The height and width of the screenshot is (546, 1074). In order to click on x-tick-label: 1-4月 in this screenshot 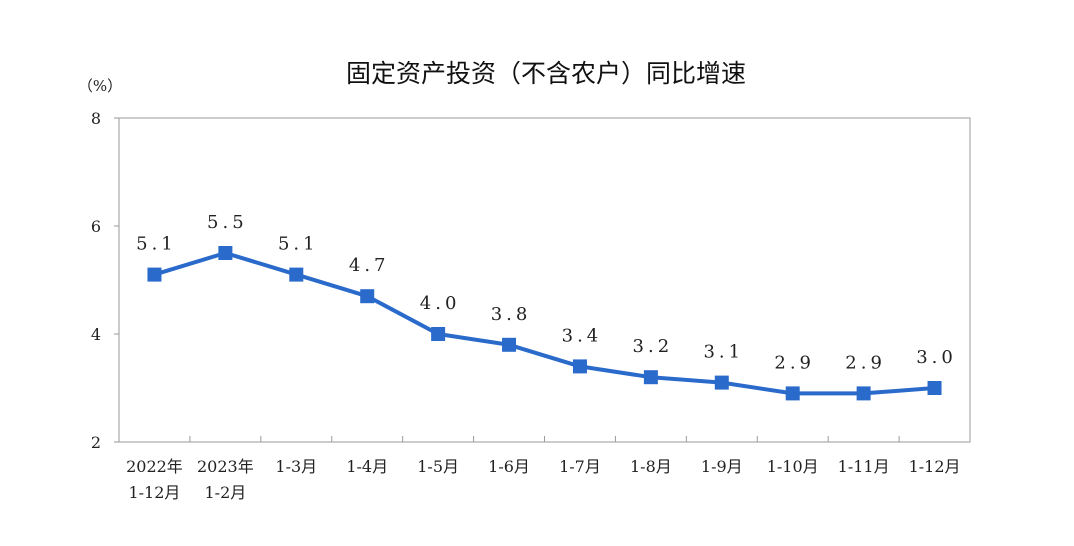, I will do `click(367, 466)`.